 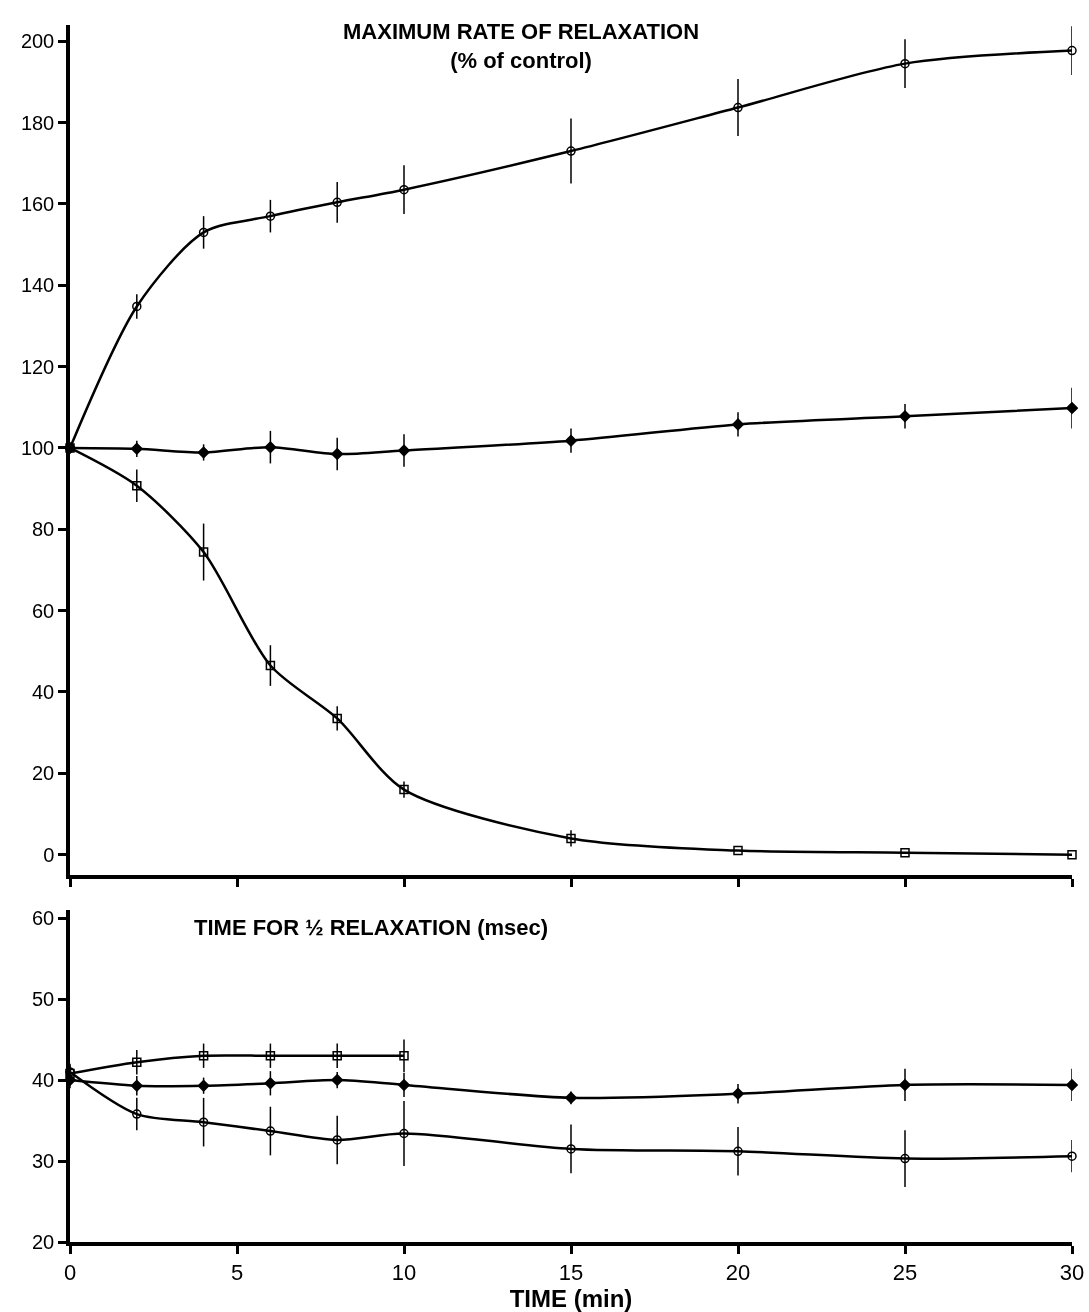 I want to click on y-tick-label: 30, so click(x=43, y=1161).